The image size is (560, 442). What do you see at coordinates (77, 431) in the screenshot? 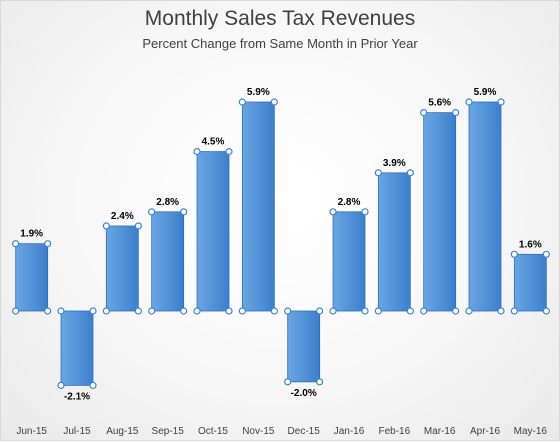
I see `x-tick-label: Jul-15` at bounding box center [77, 431].